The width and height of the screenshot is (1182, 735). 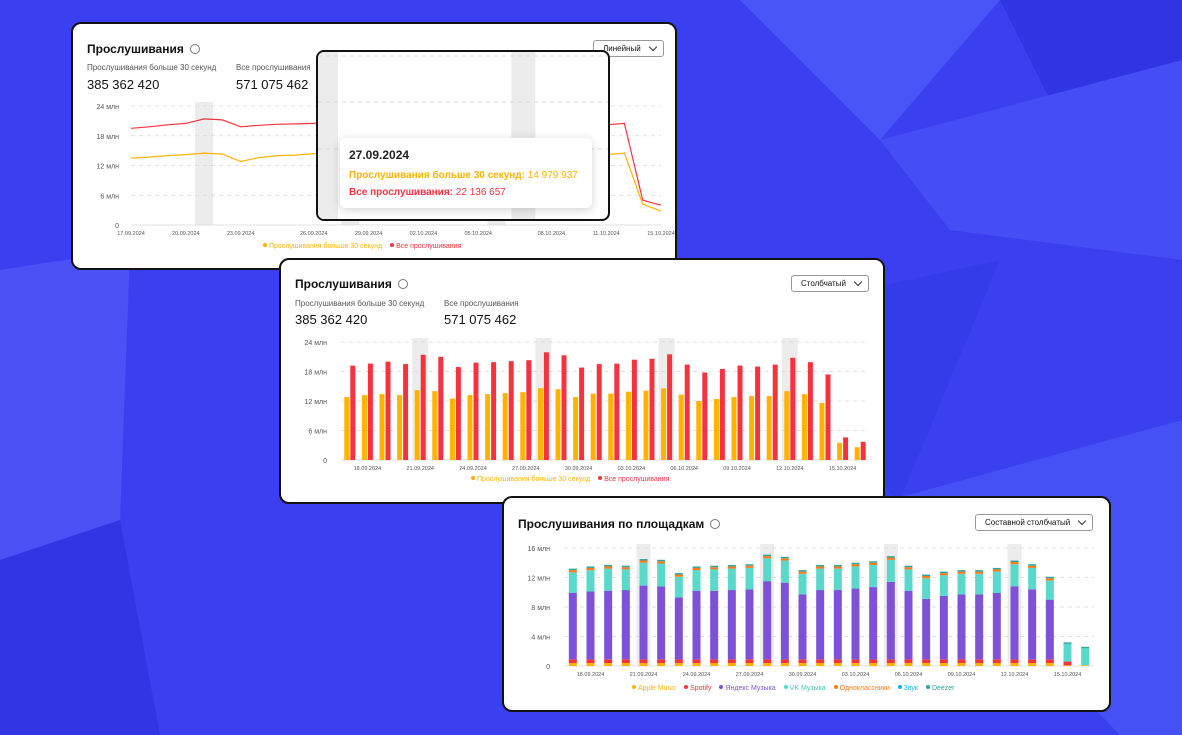 I want to click on legend-item: Spotify, so click(x=698, y=688).